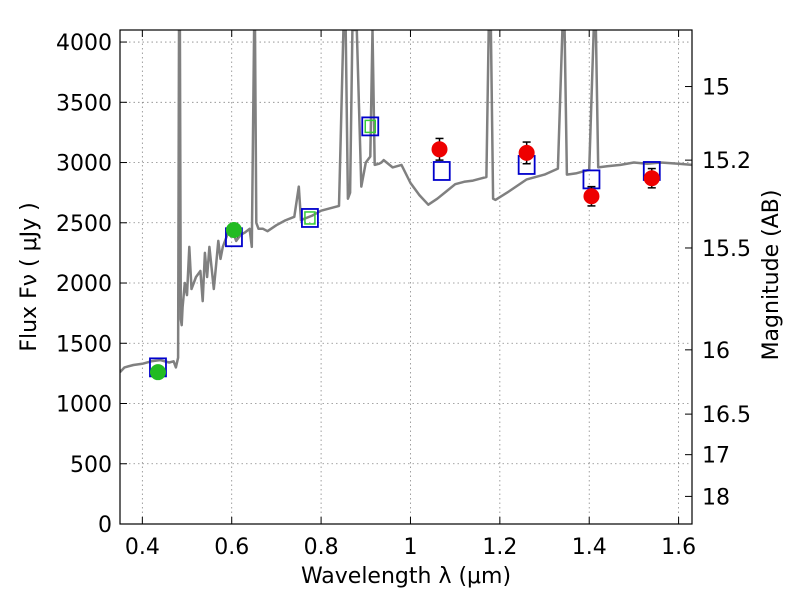 This screenshot has height=600, width=800. Describe the element at coordinates (716, 351) in the screenshot. I see `y2-tick-label: 16` at that location.